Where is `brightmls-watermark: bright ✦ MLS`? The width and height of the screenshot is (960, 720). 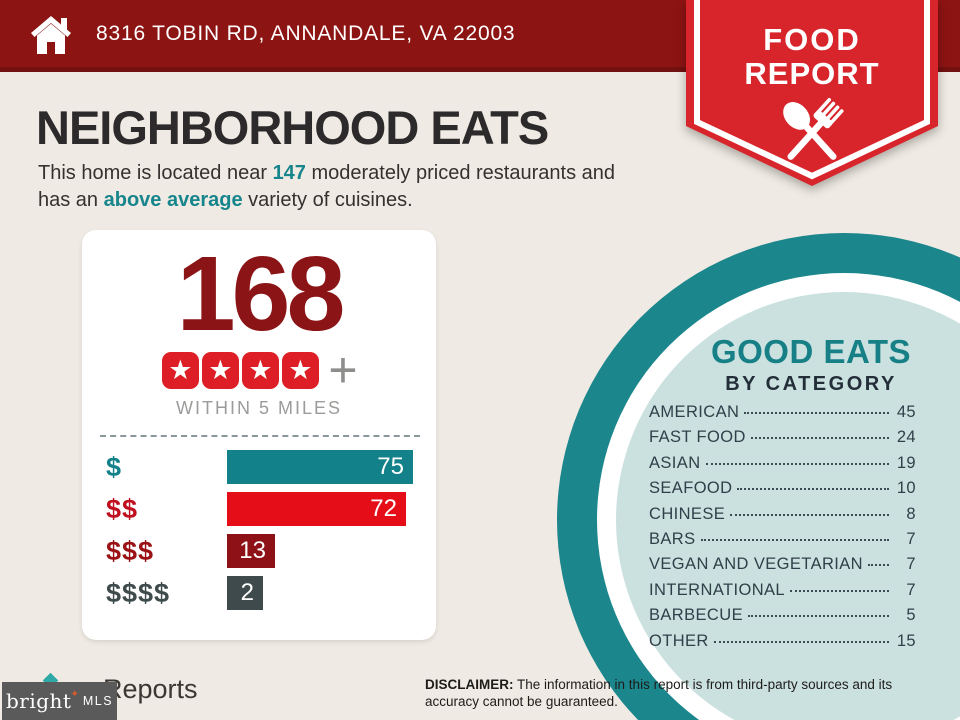
brightmls-watermark: bright ✦ MLS is located at coordinates (59, 701).